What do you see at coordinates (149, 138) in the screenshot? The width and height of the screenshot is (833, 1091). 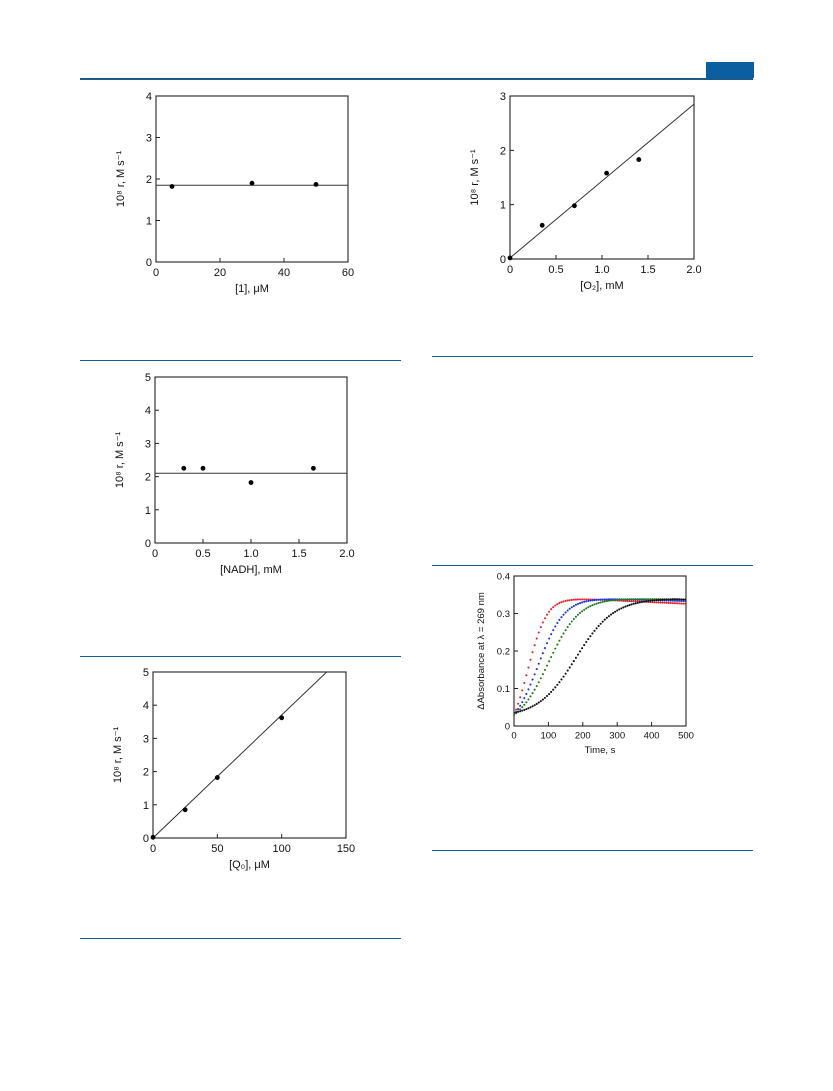 I see `y-tick-label: 3` at bounding box center [149, 138].